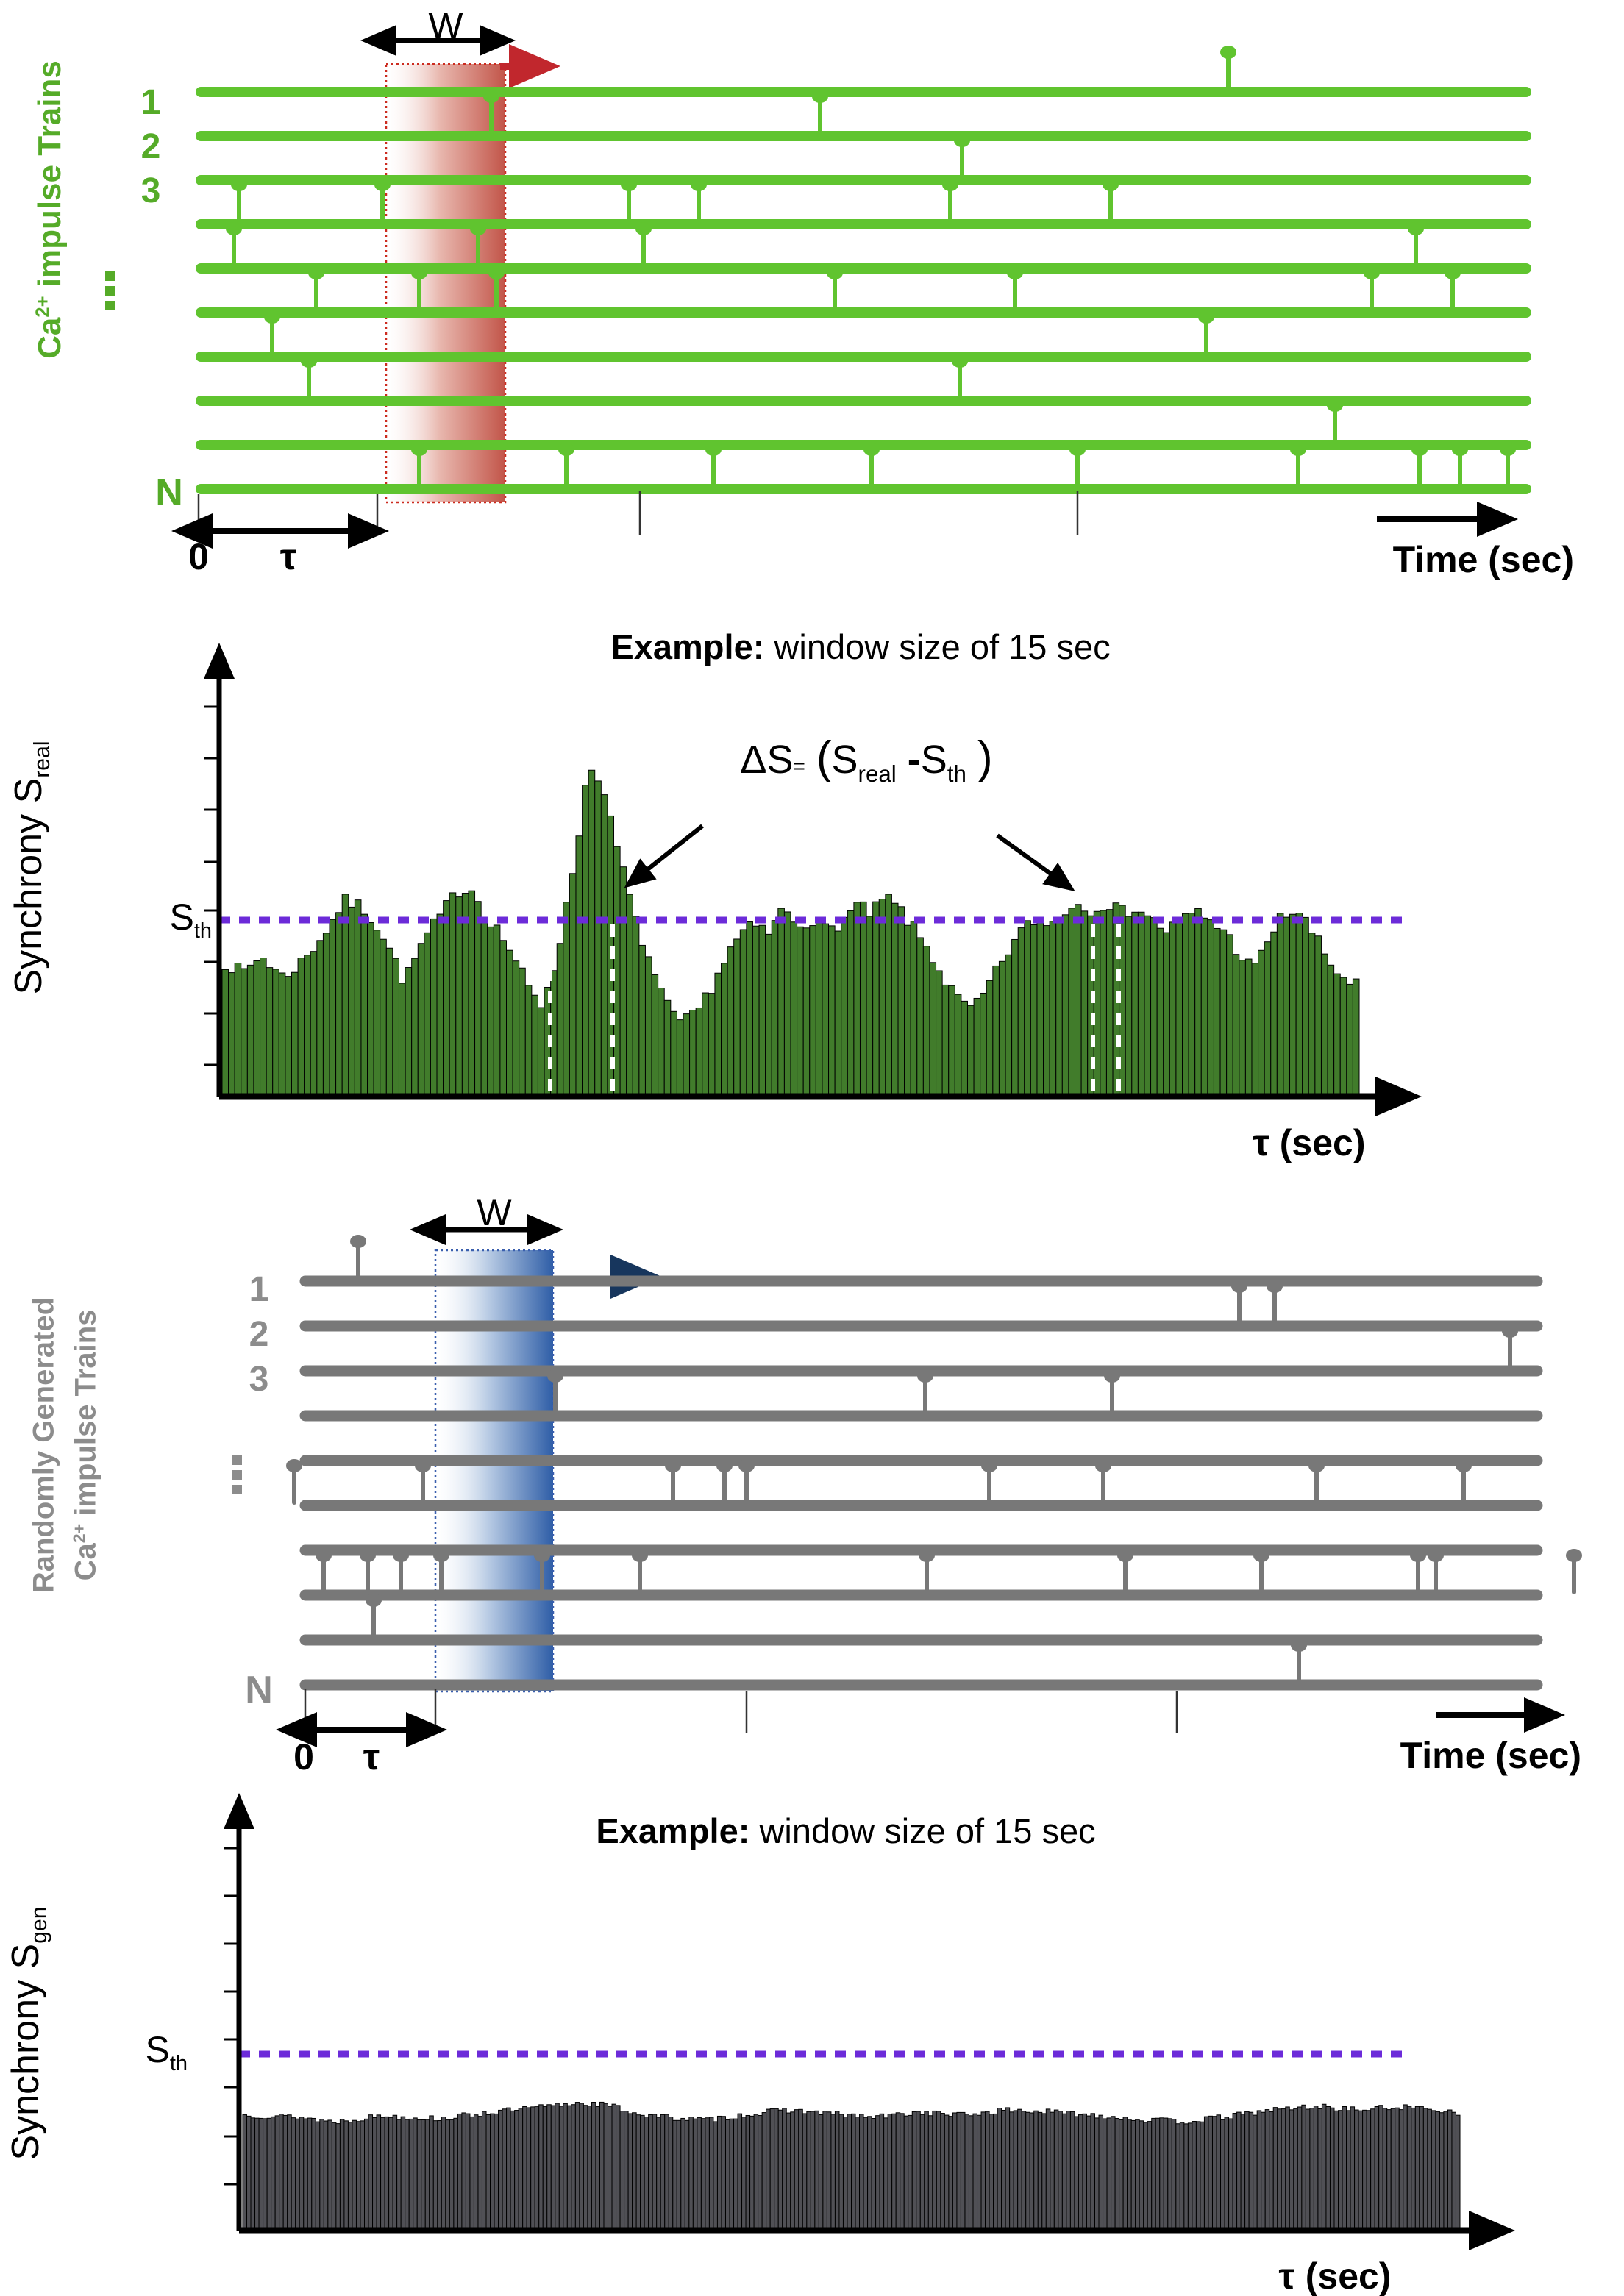 Image resolution: width=1624 pixels, height=2296 pixels. What do you see at coordinates (150, 102) in the screenshot?
I see `real-row-label-1: 1` at bounding box center [150, 102].